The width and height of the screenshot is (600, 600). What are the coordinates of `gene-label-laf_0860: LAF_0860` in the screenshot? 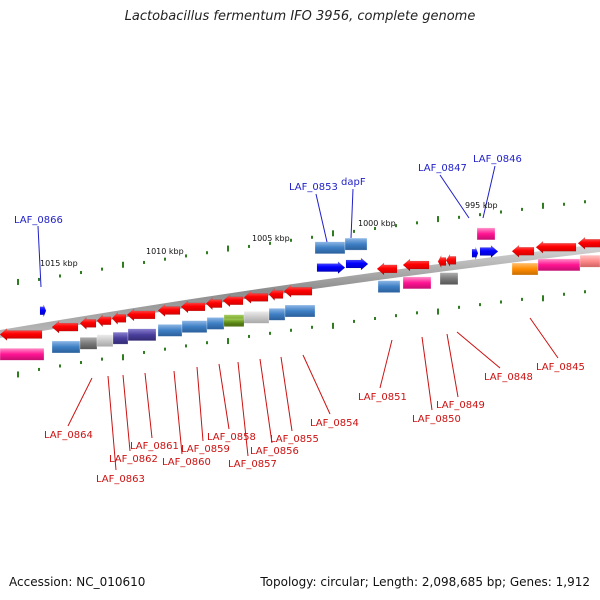 It's located at (186, 462).